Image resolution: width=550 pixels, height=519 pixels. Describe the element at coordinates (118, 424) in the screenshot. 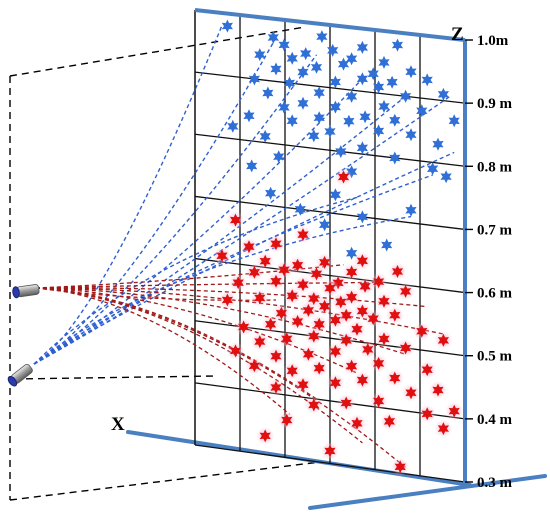

I see `x-axis-label: X` at that location.